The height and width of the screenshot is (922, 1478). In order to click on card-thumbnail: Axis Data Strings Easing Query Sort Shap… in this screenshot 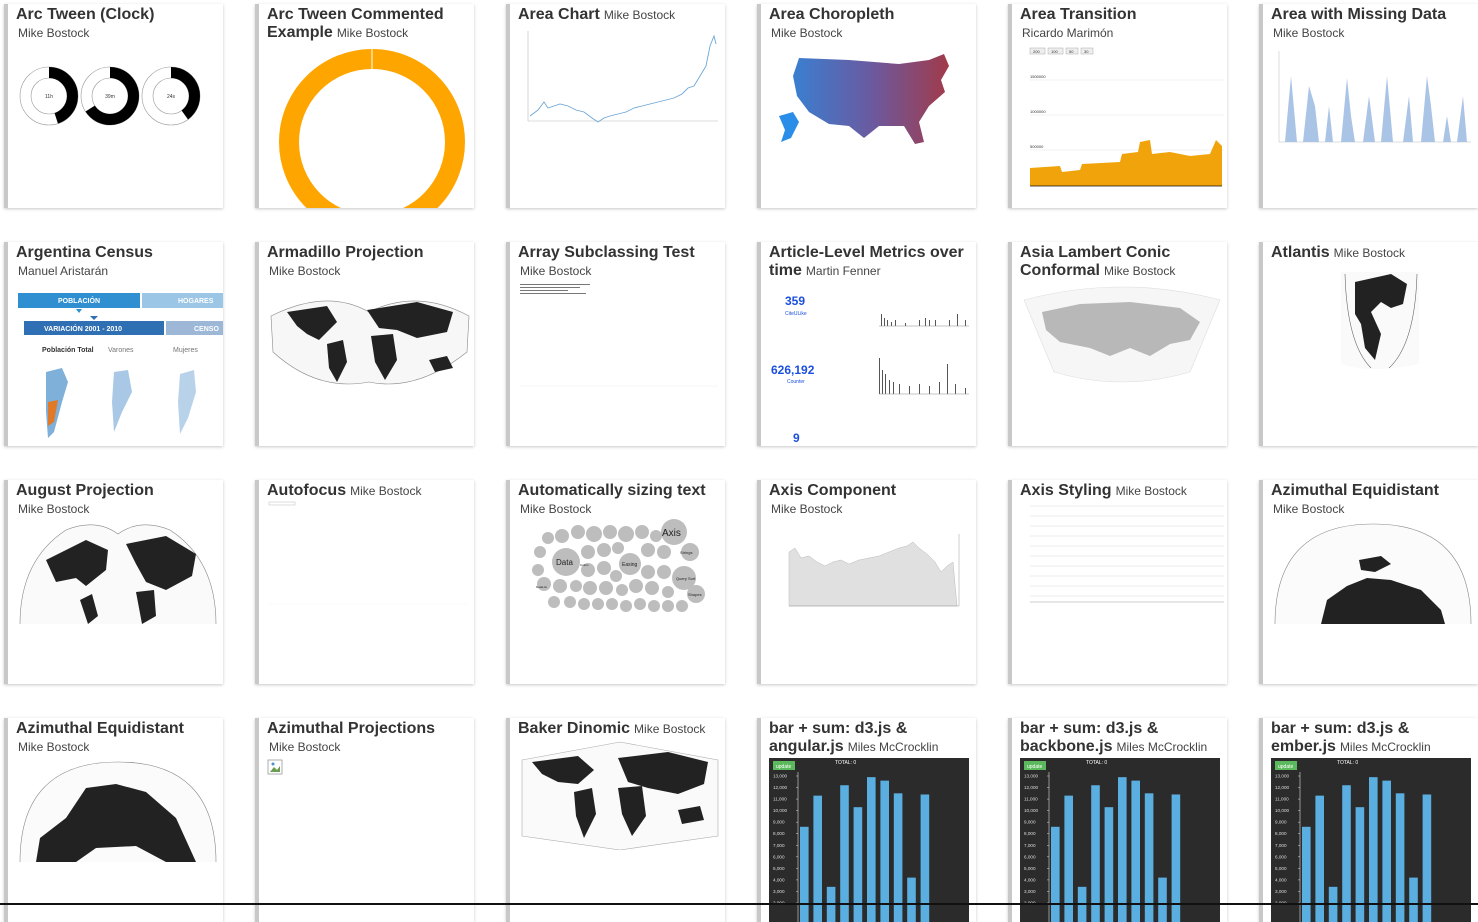, I will do `click(620, 573)`.